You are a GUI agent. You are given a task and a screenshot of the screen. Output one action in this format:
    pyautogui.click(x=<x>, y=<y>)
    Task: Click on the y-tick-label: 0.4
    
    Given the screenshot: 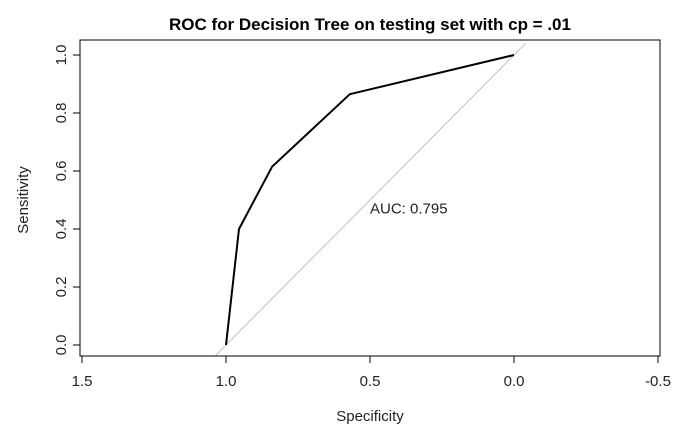 What is the action you would take?
    pyautogui.click(x=61, y=229)
    